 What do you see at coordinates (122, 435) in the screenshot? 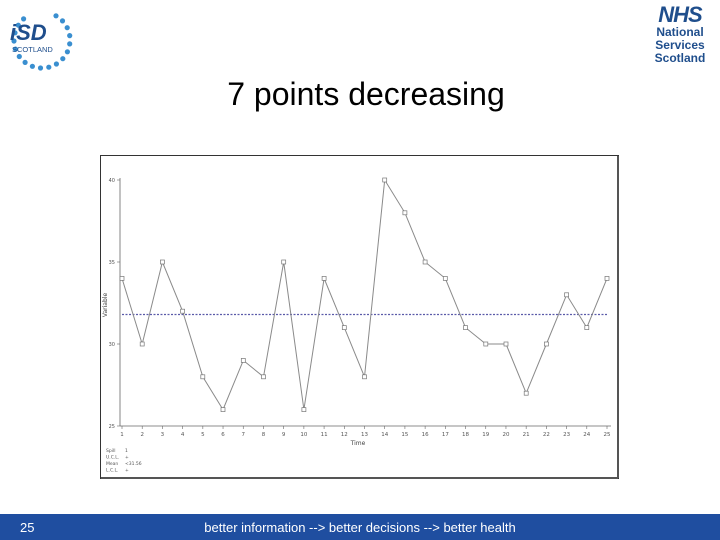
I see `x-tick-label: 1` at bounding box center [122, 435].